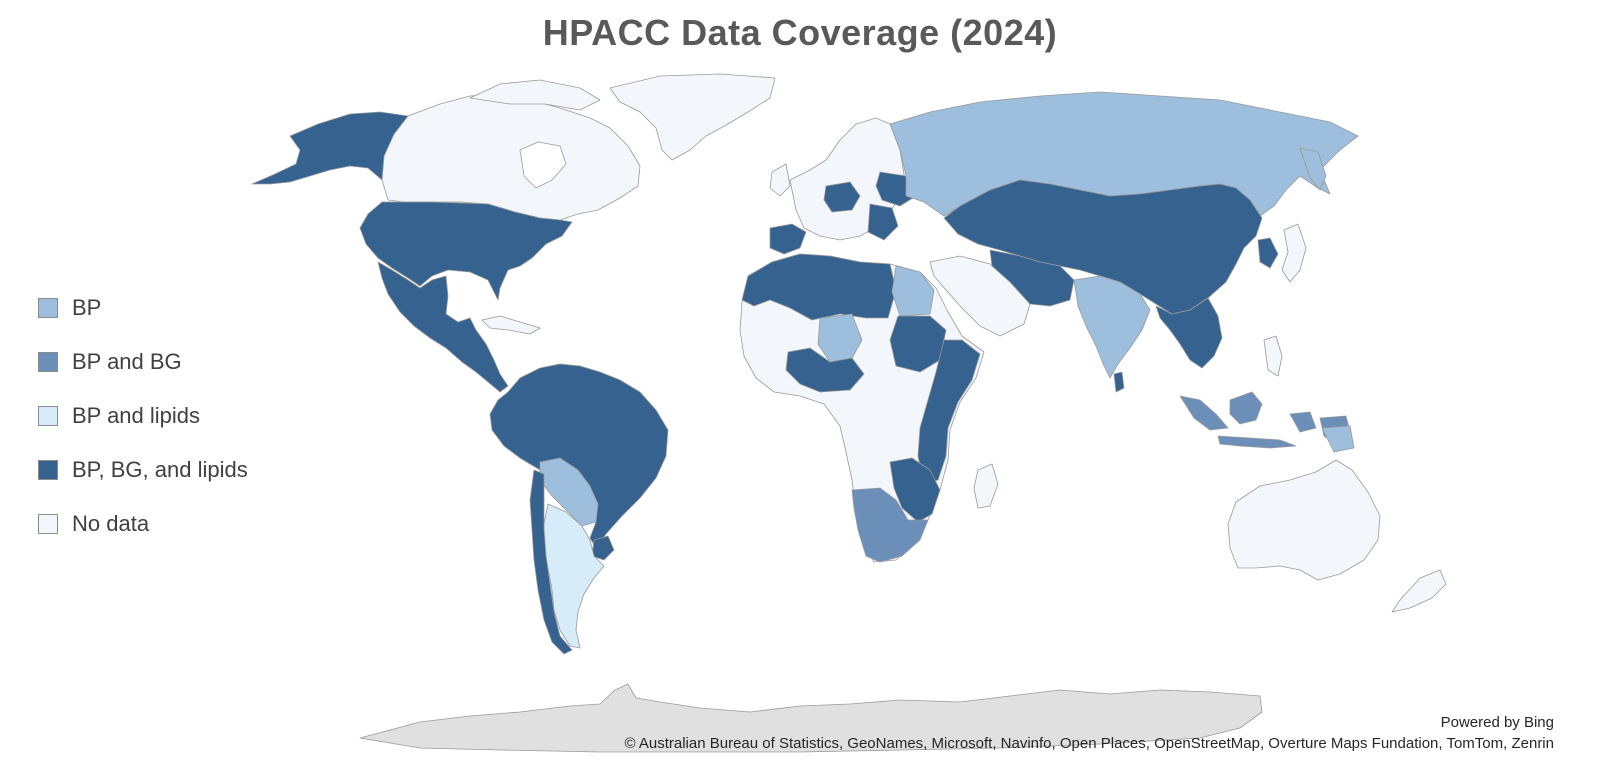 This screenshot has height=783, width=1600. Describe the element at coordinates (915, 490) in the screenshot. I see `region-southern-africa-mid` at that location.